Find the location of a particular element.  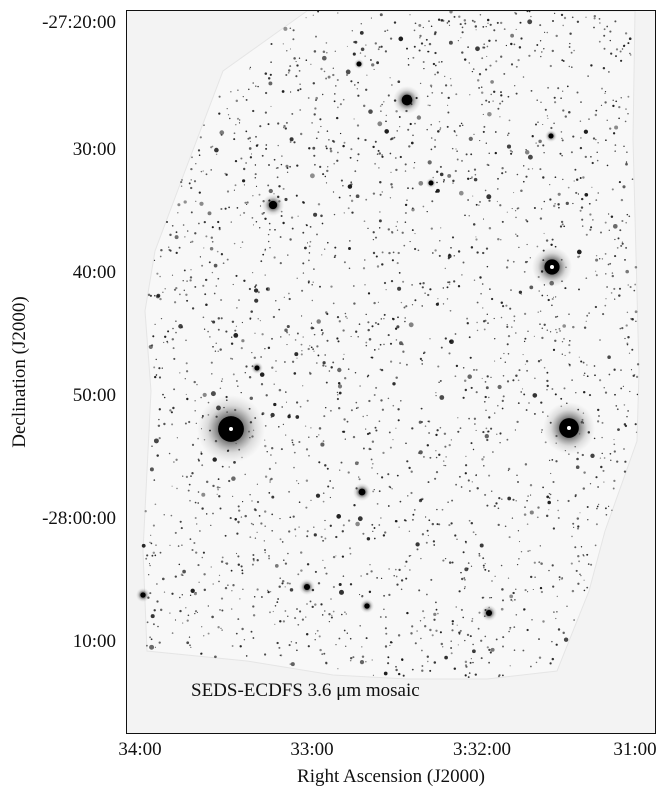

bright-star-core is located at coordinates (307, 587).